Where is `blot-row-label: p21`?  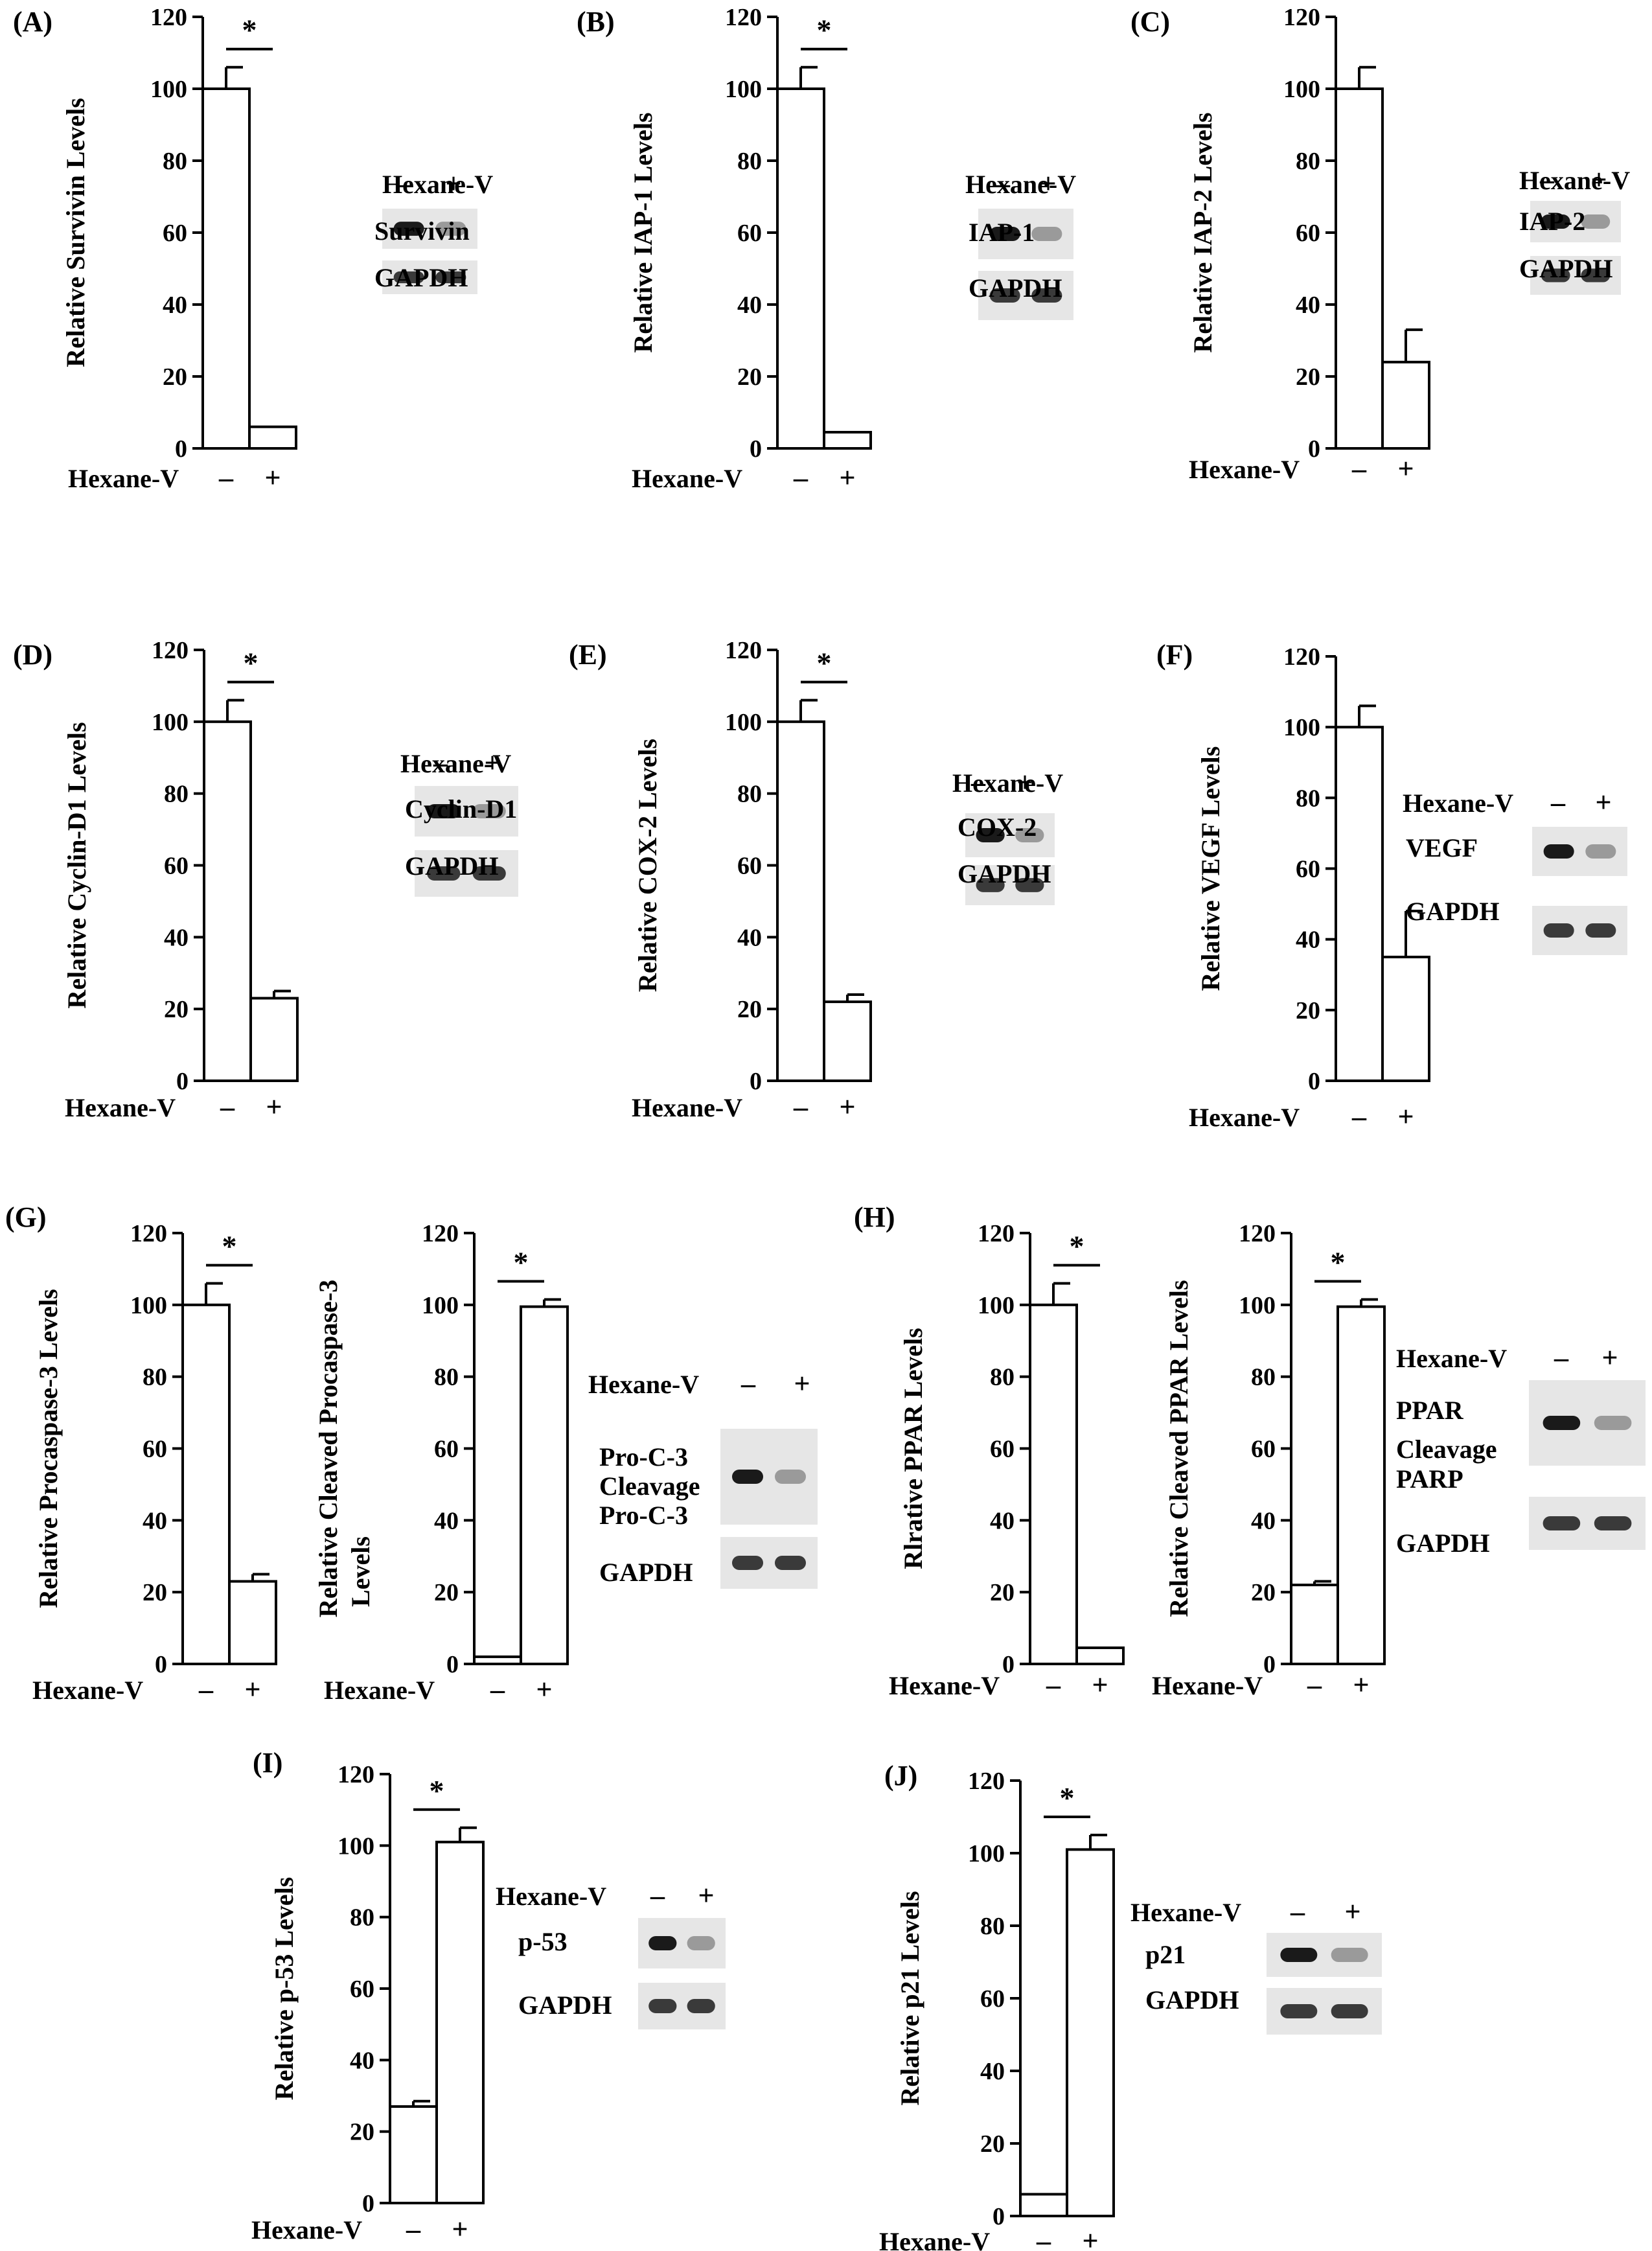 blot-row-label: p21 is located at coordinates (1165, 1955).